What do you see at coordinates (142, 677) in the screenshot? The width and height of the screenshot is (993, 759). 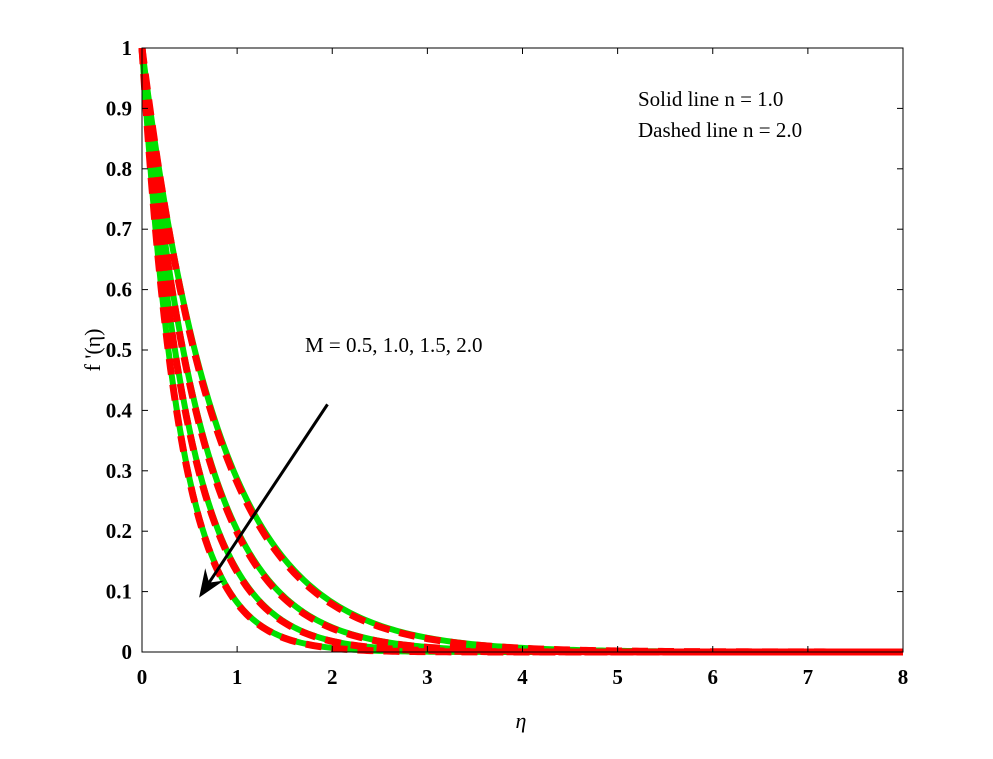 I see `x-tick-label: 0` at bounding box center [142, 677].